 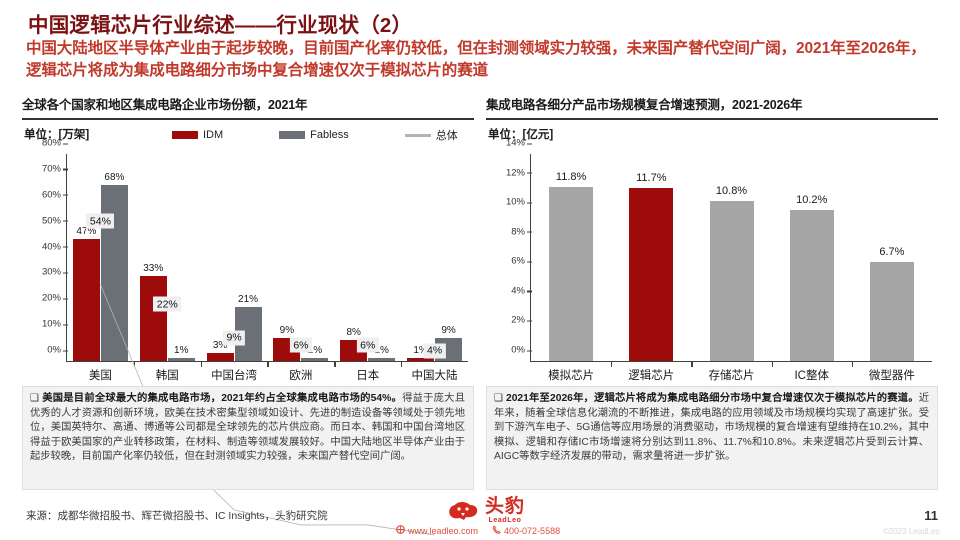 I want to click on line-value-label: 22%, so click(x=167, y=304).